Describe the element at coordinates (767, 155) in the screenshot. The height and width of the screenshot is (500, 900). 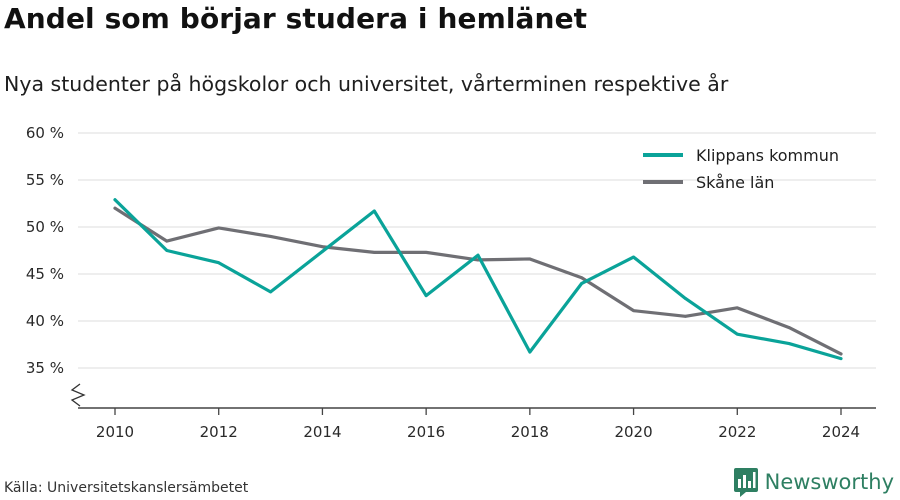
I see `legend-label: Klippans kommun` at that location.